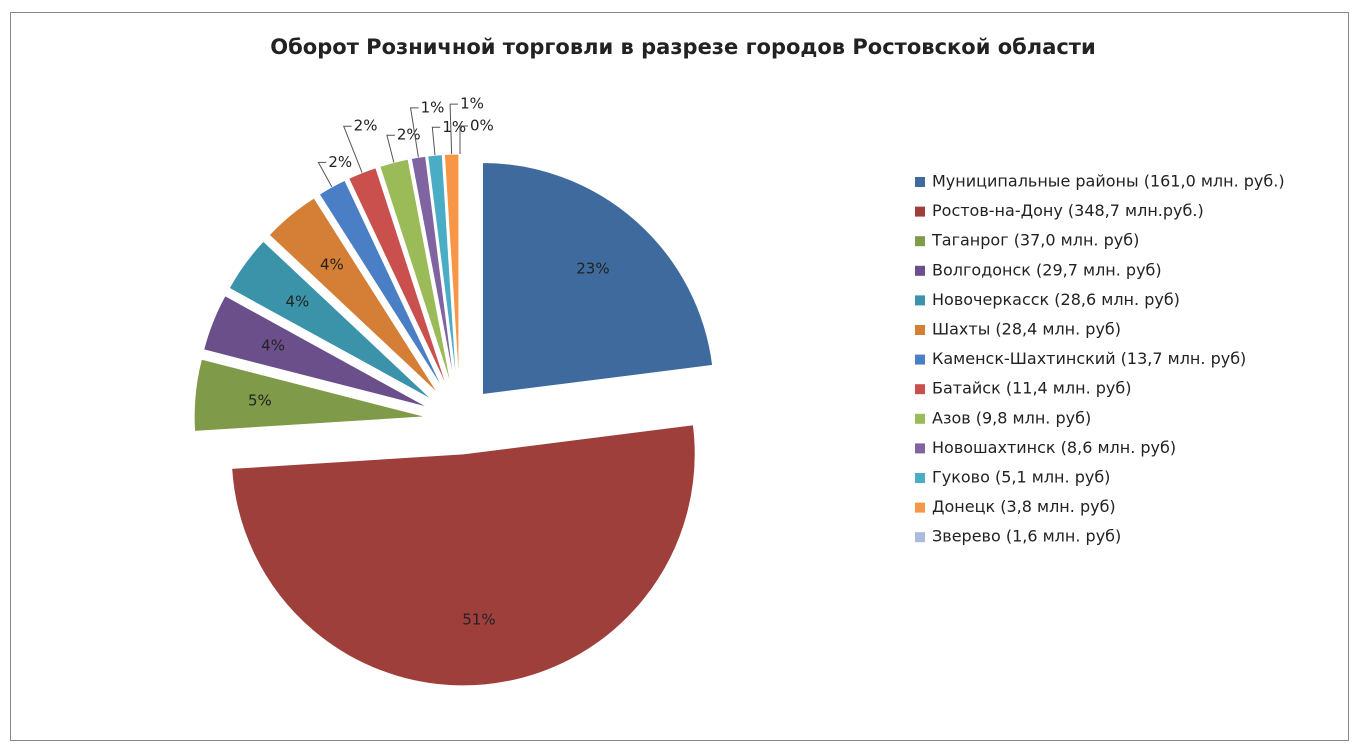 The height and width of the screenshot is (751, 1359). Describe the element at coordinates (1035, 240) in the screenshot. I see `legend-label: Таганрог (37,0 млн. руб)` at that location.